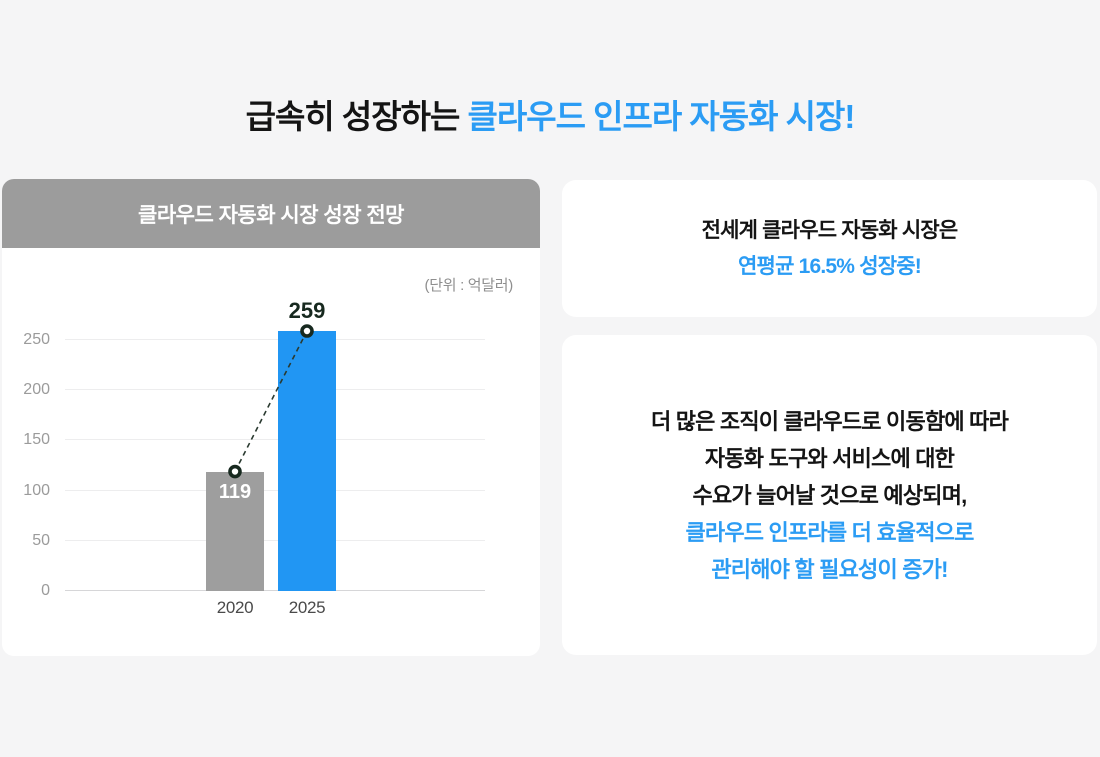 Image resolution: width=1100 pixels, height=757 pixels. What do you see at coordinates (36, 440) in the screenshot?
I see `y-tick-label: 150` at bounding box center [36, 440].